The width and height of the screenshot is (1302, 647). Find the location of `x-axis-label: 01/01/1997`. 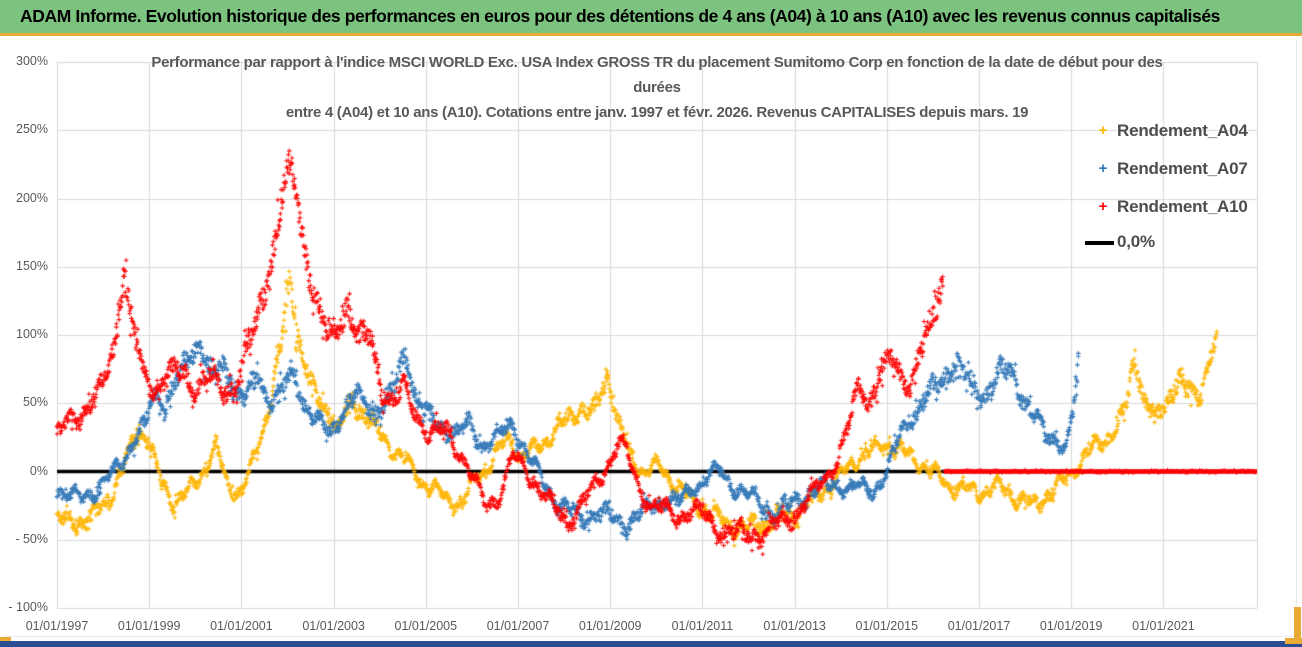

x-axis-label: 01/01/1997 is located at coordinates (57, 626).